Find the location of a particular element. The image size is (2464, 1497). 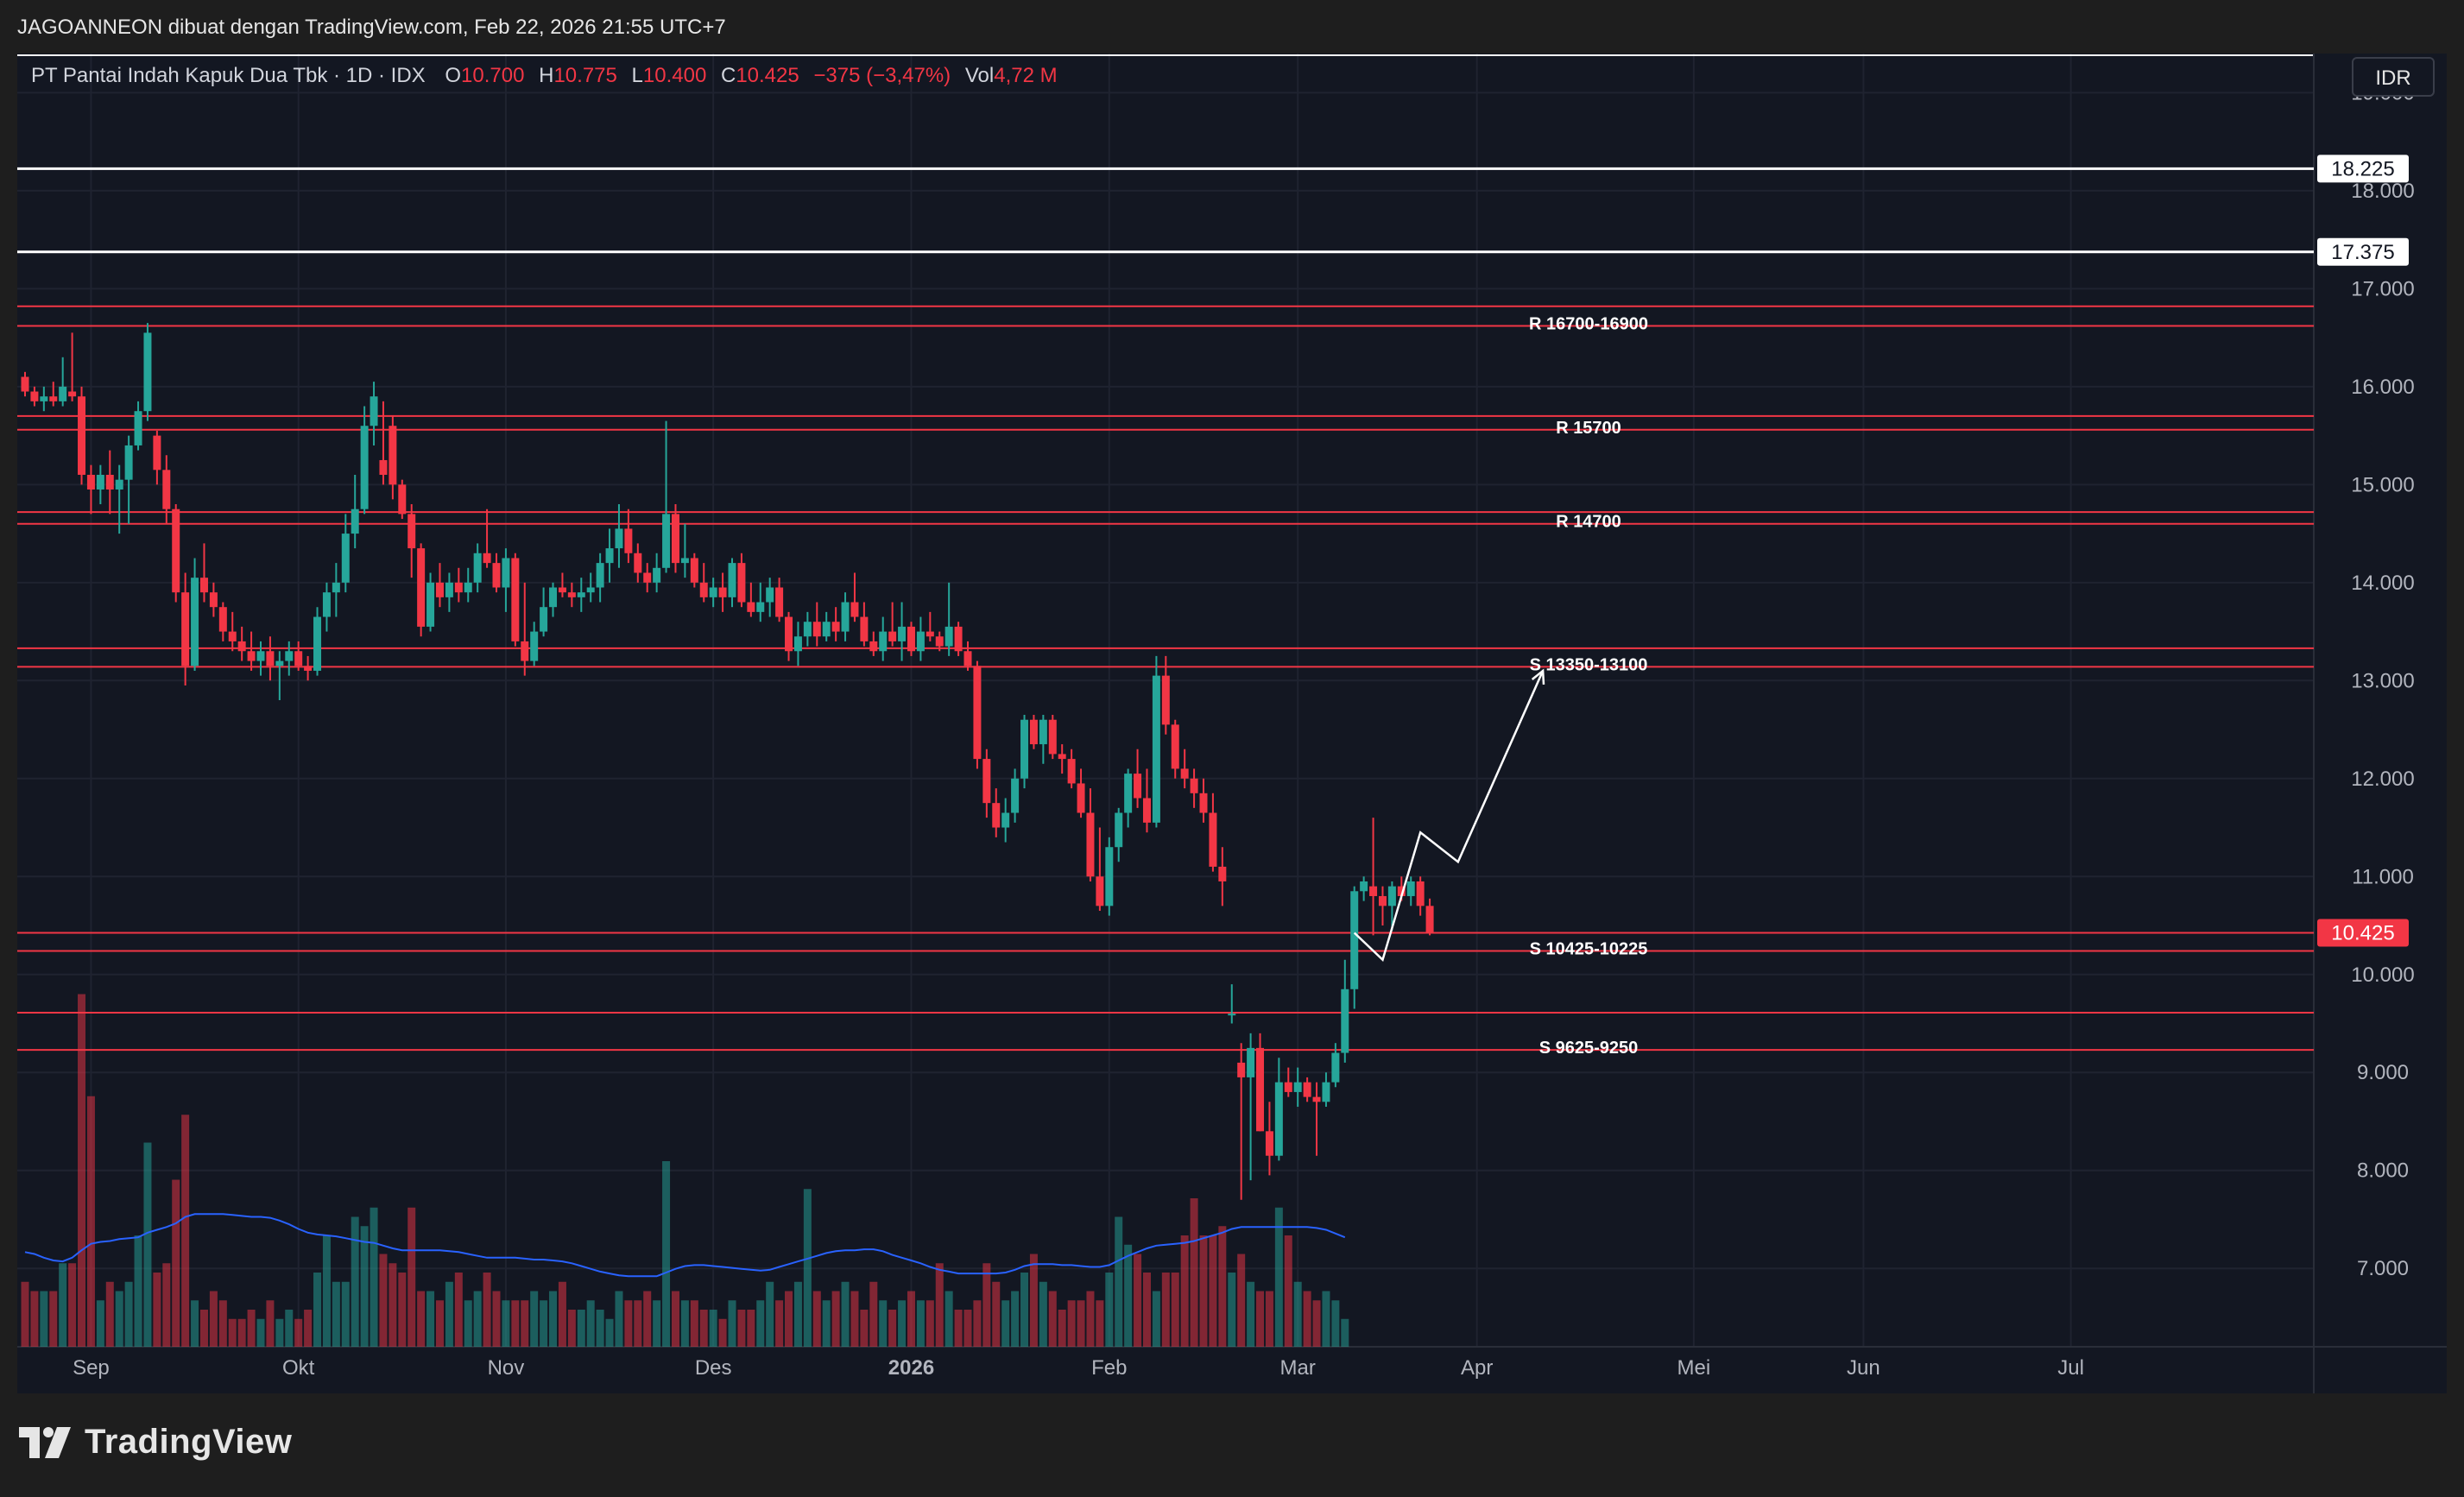

price-tick-label: 13.000 is located at coordinates (2382, 681).